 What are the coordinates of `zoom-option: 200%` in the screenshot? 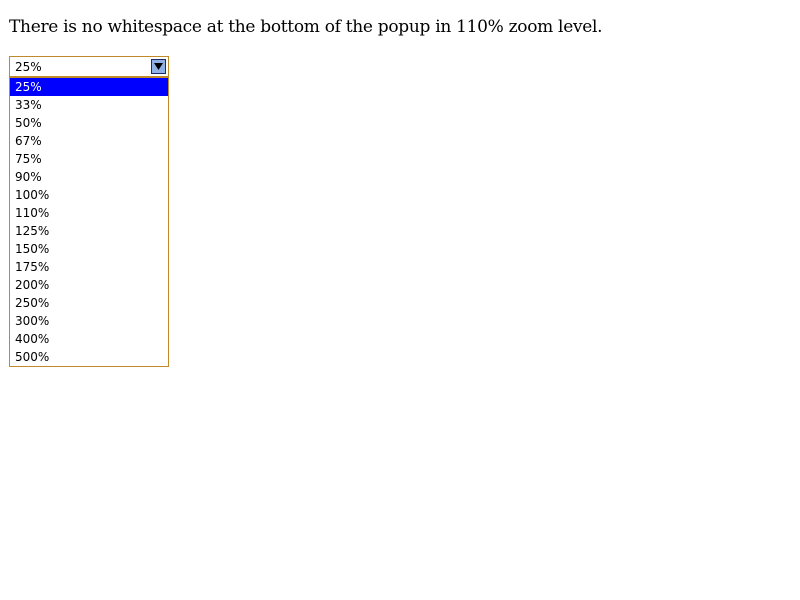 It's located at (32, 285).